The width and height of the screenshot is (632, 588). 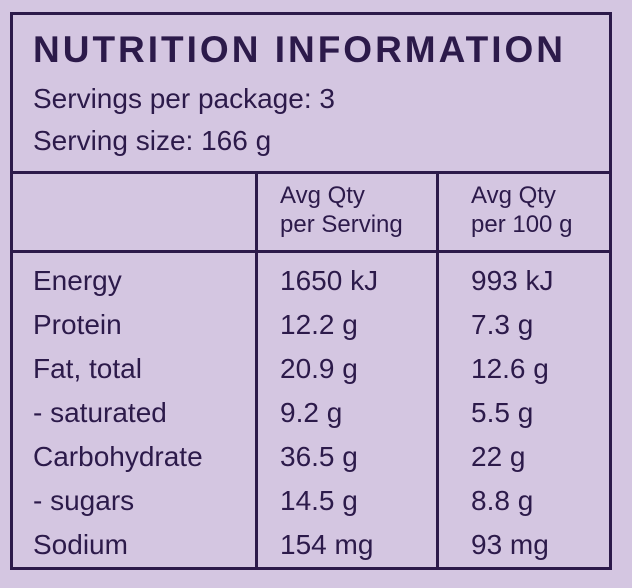 I want to click on table-row: Protein 12.2 g 7.3 g, so click(x=311, y=325).